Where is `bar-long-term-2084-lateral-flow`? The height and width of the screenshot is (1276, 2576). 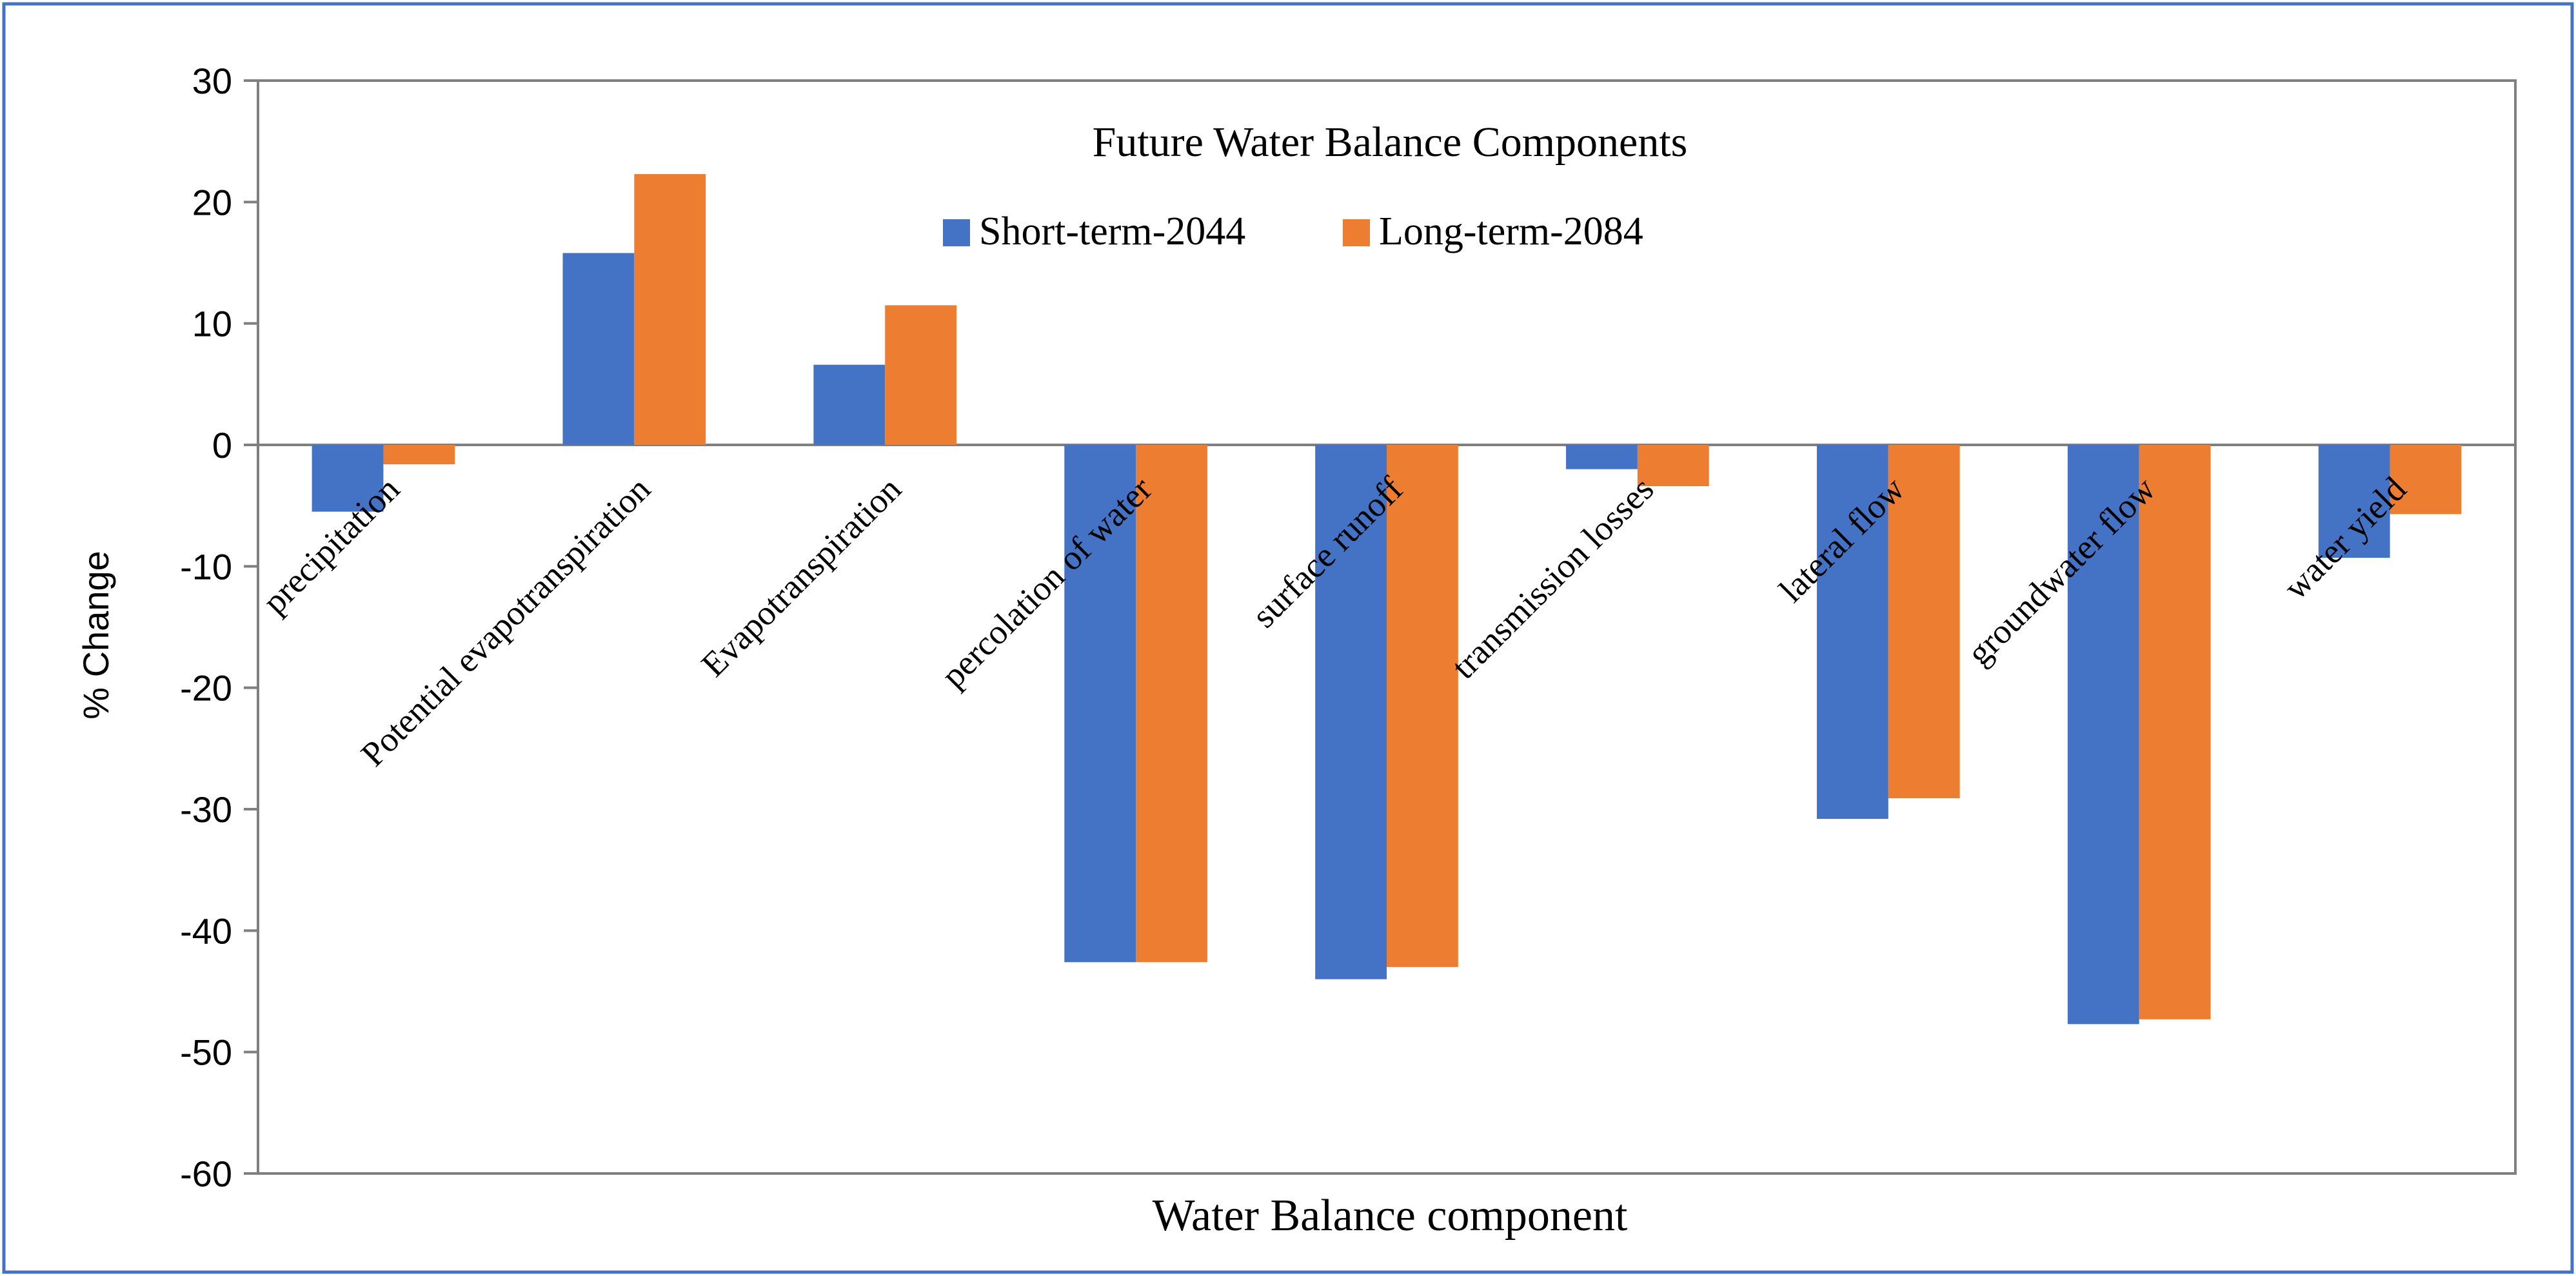 bar-long-term-2084-lateral-flow is located at coordinates (1924, 622).